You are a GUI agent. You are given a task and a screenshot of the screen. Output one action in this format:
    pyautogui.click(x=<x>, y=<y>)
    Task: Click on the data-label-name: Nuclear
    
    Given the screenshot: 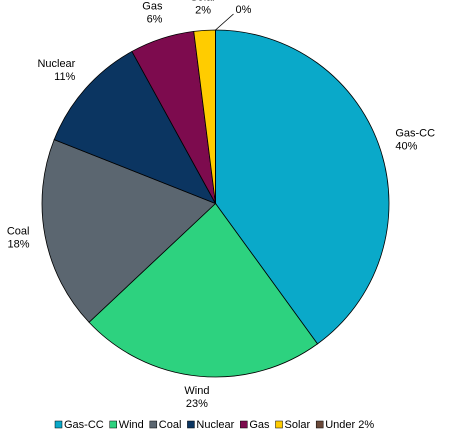 What is the action you would take?
    pyautogui.click(x=56, y=64)
    